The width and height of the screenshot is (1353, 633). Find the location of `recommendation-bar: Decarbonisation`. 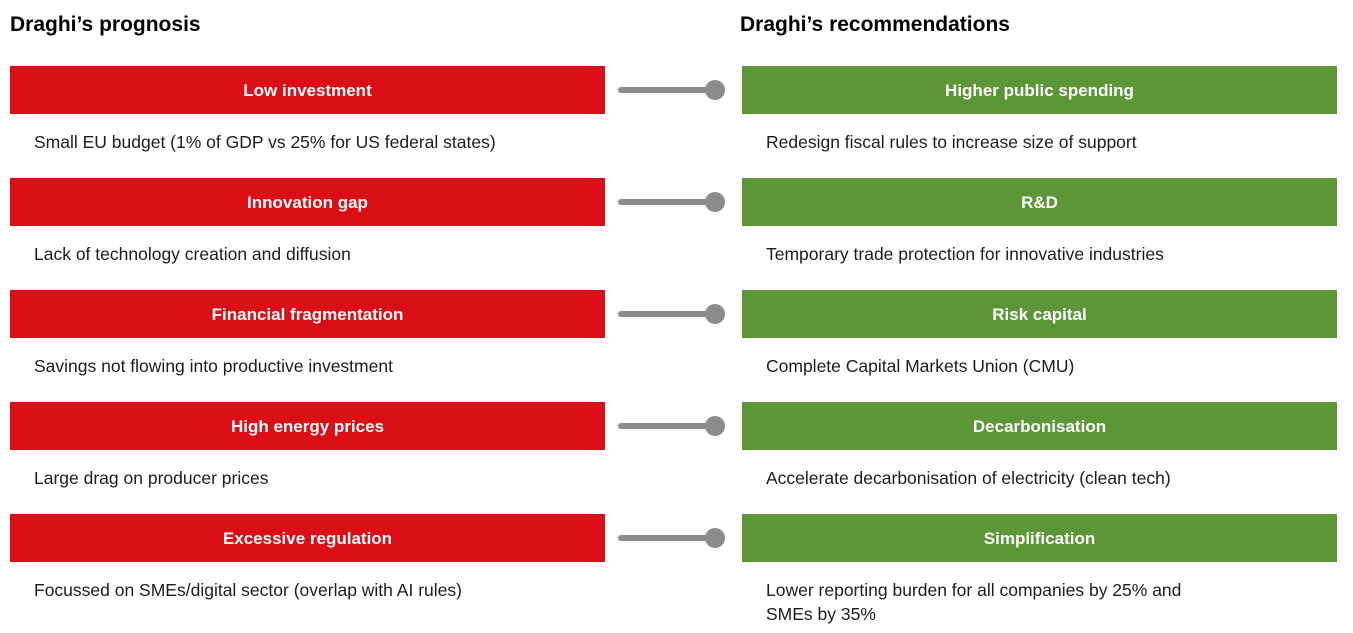

recommendation-bar: Decarbonisation is located at coordinates (1039, 426).